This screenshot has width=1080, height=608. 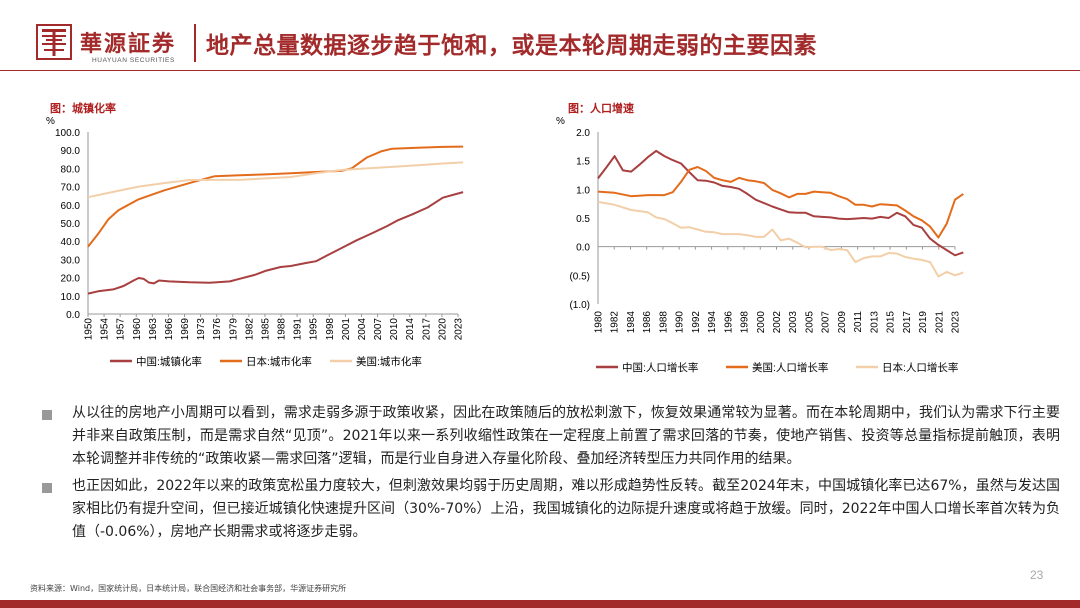 What do you see at coordinates (394, 329) in the screenshot?
I see `x-tick-label: 2010` at bounding box center [394, 329].